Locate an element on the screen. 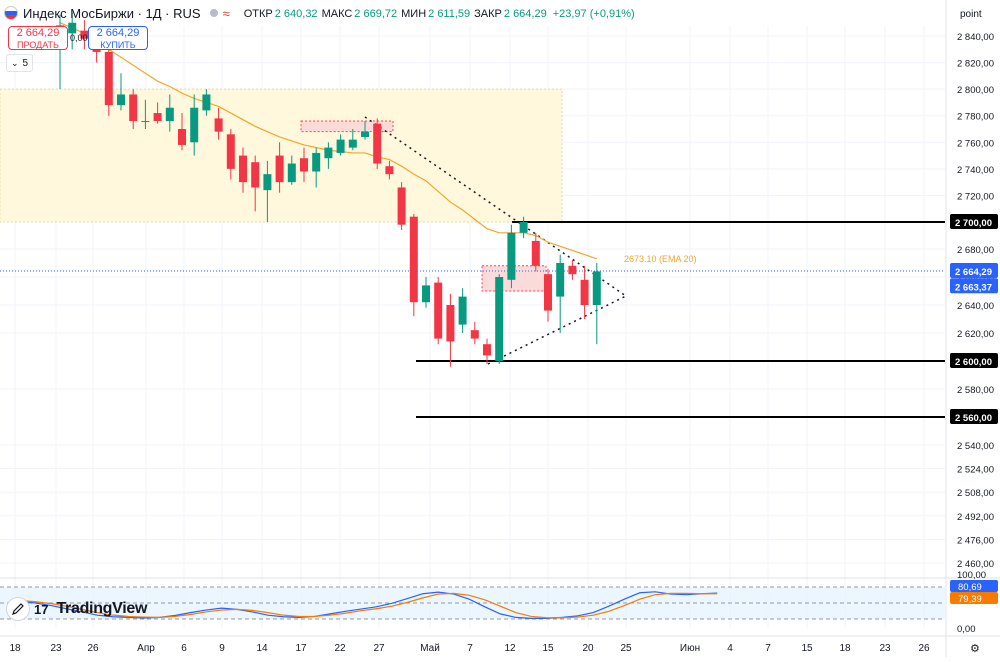 This screenshot has height=662, width=1000. ema-label: 2673.10 (EMA 20) is located at coordinates (660, 259).